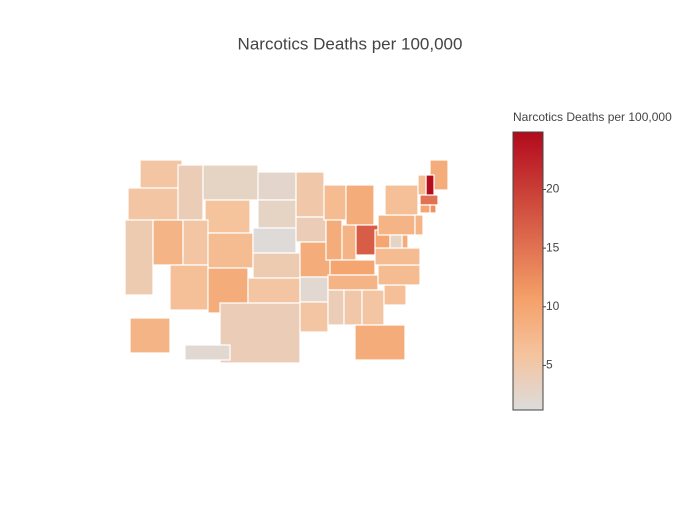 Image resolution: width=700 pixels, height=505 pixels. Describe the element at coordinates (553, 247) in the screenshot. I see `colorbar-tick-label: 15` at that location.